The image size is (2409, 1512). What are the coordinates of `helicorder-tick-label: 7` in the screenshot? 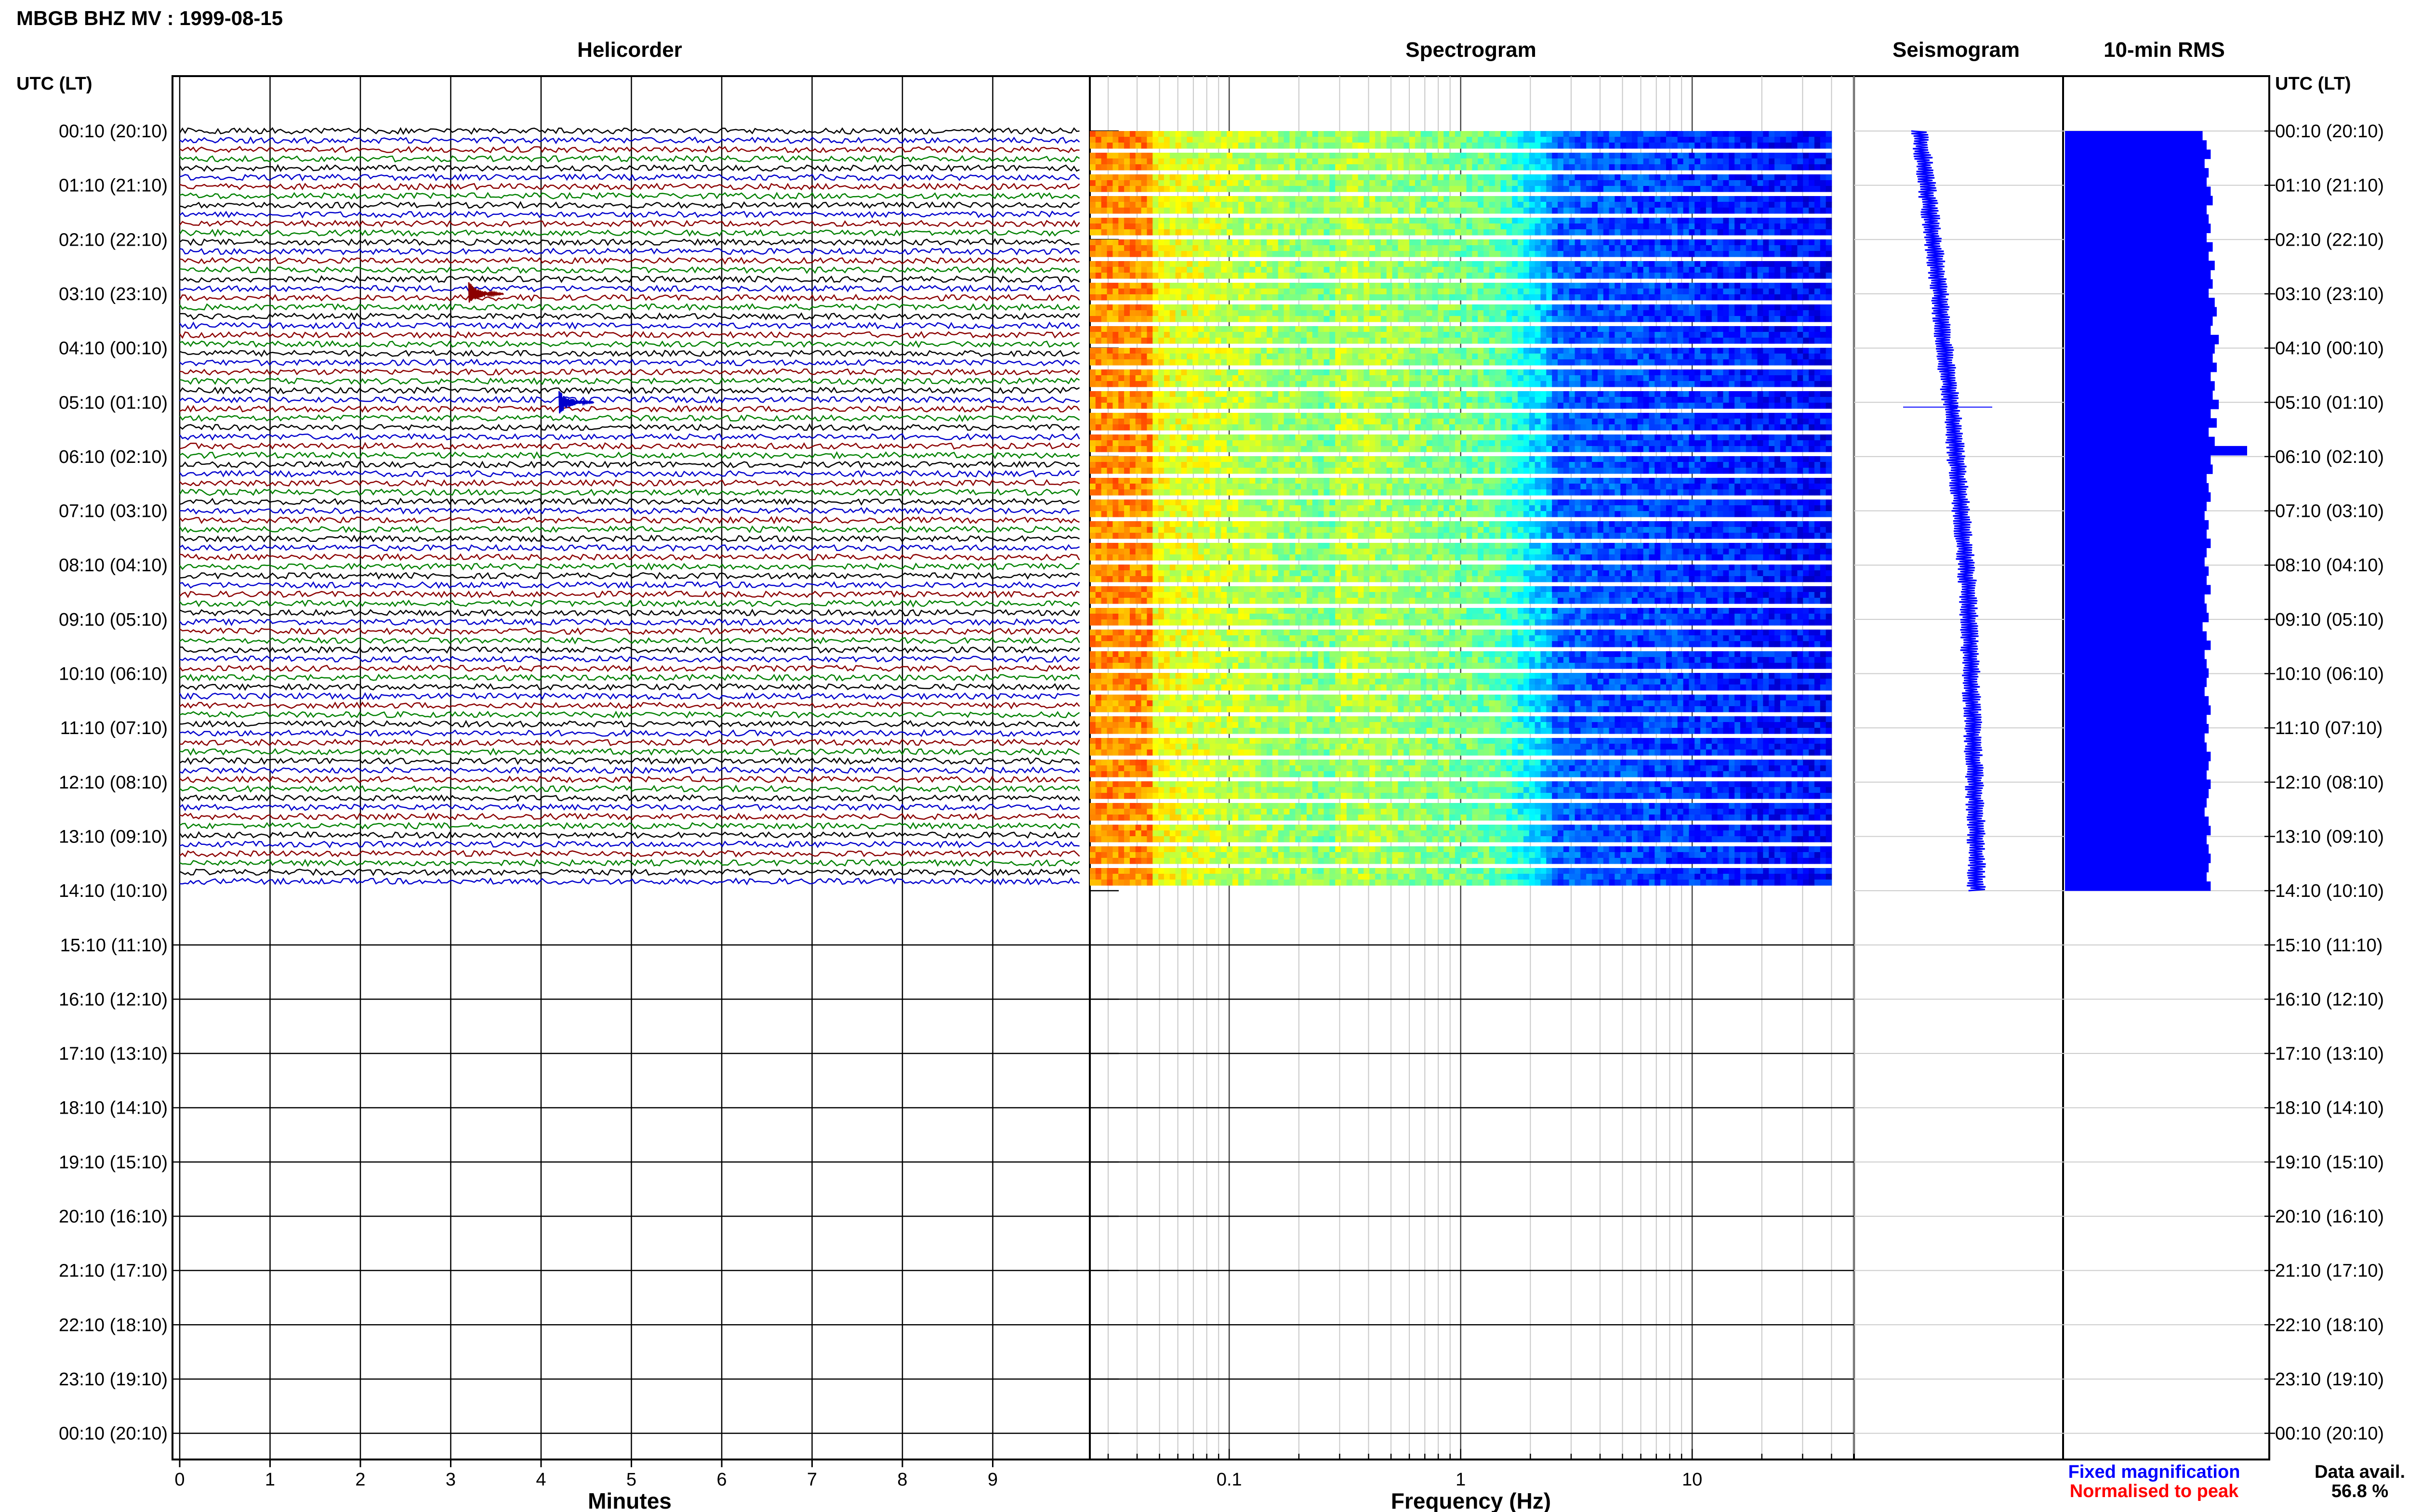 It's located at (812, 1480).